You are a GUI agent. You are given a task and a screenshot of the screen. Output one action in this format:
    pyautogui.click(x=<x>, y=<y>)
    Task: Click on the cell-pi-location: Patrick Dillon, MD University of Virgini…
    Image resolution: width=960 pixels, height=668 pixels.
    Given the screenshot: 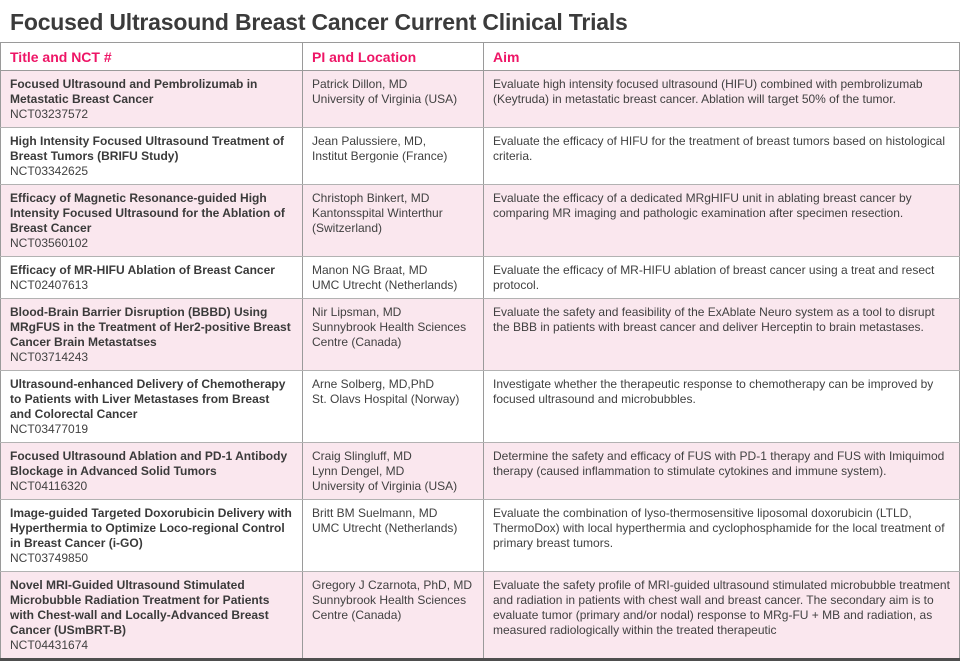 What is the action you would take?
    pyautogui.click(x=393, y=99)
    